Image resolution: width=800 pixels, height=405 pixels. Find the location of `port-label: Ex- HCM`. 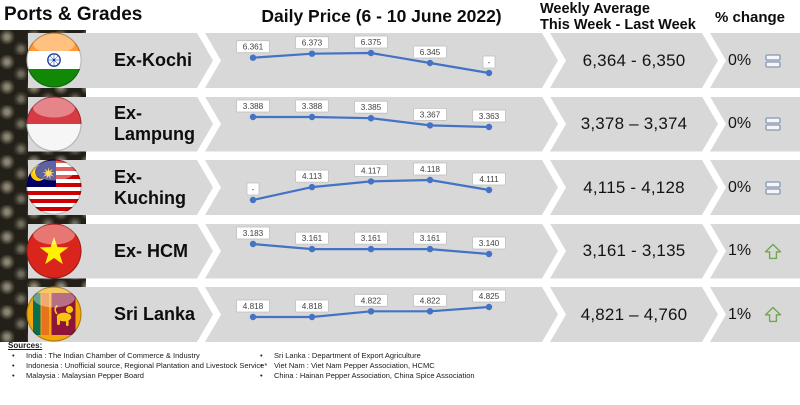

port-label: Ex- HCM is located at coordinates (151, 250).